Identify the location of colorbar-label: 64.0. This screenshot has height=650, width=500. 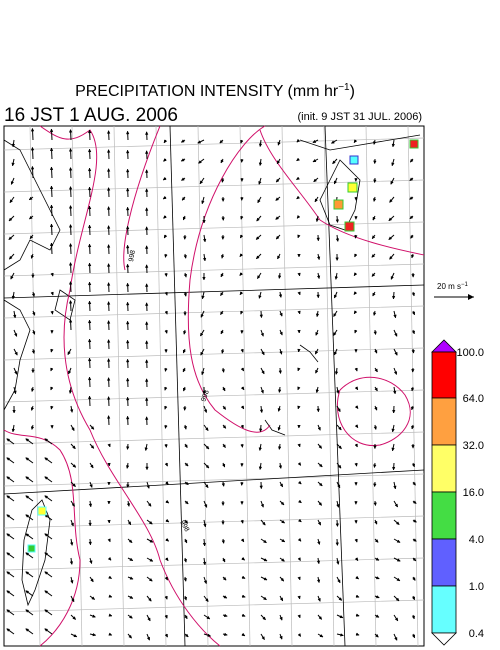
(473, 399).